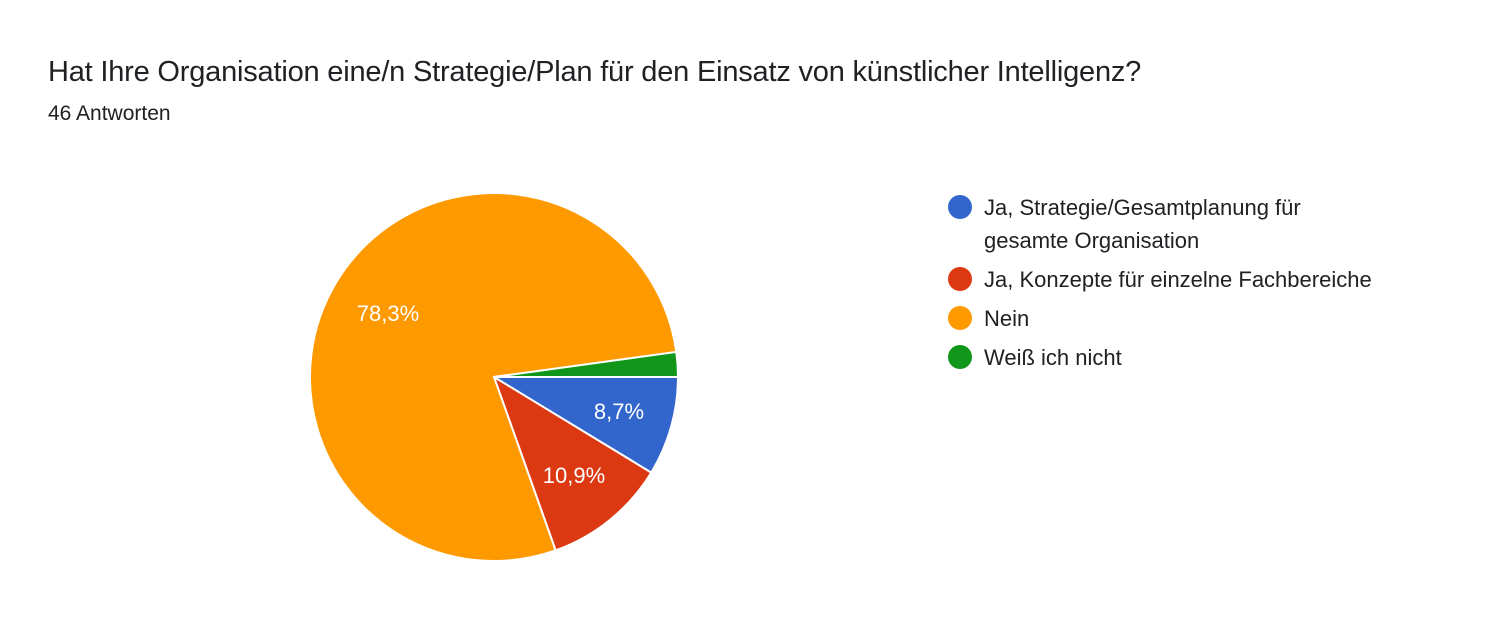  What do you see at coordinates (960, 207) in the screenshot?
I see `legend-dot-blue-icon` at bounding box center [960, 207].